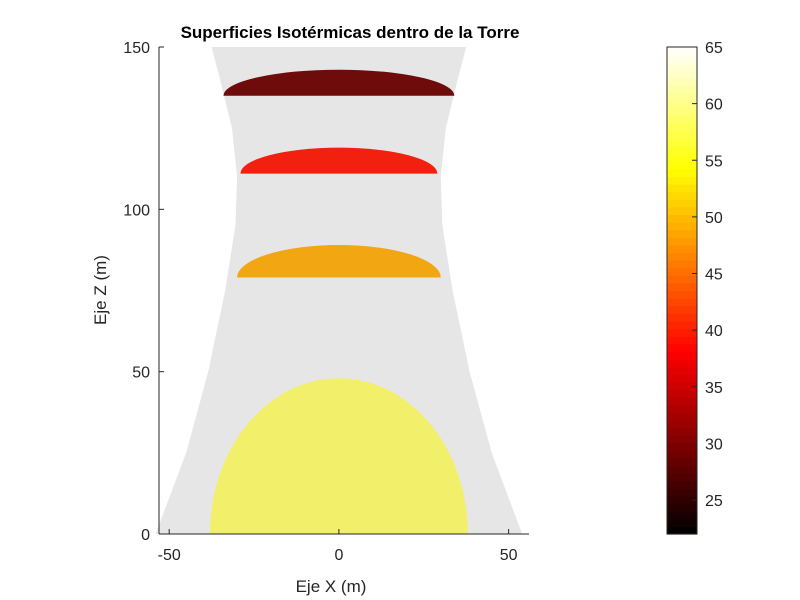 Image resolution: width=800 pixels, height=600 pixels. I want to click on x-axis-label: Eje X (m), so click(331, 586).